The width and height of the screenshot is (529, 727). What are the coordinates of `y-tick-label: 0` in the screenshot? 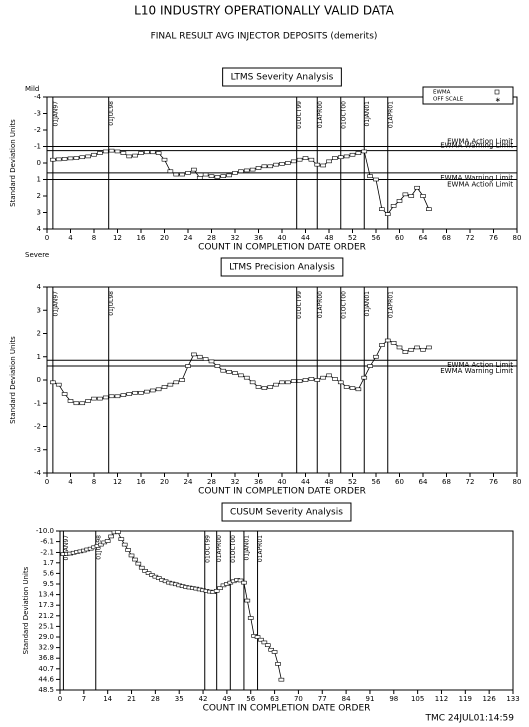 It's located at (39, 163).